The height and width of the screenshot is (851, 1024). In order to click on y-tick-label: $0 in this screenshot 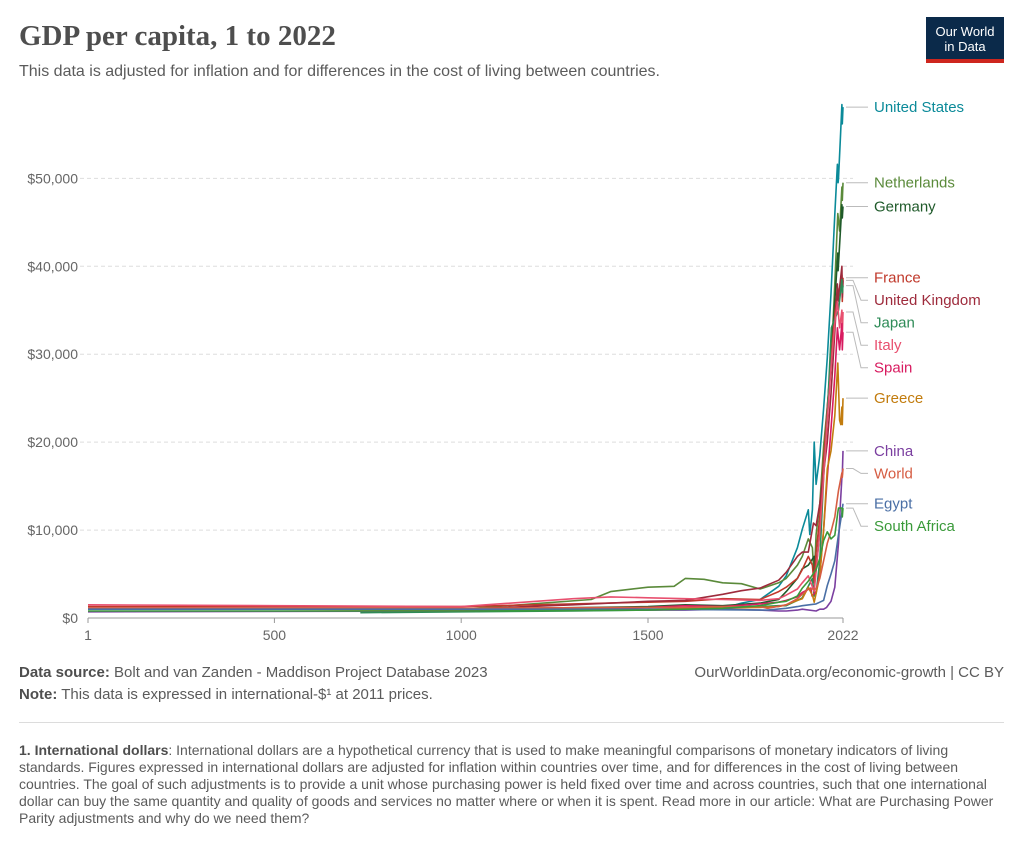, I will do `click(70, 618)`.